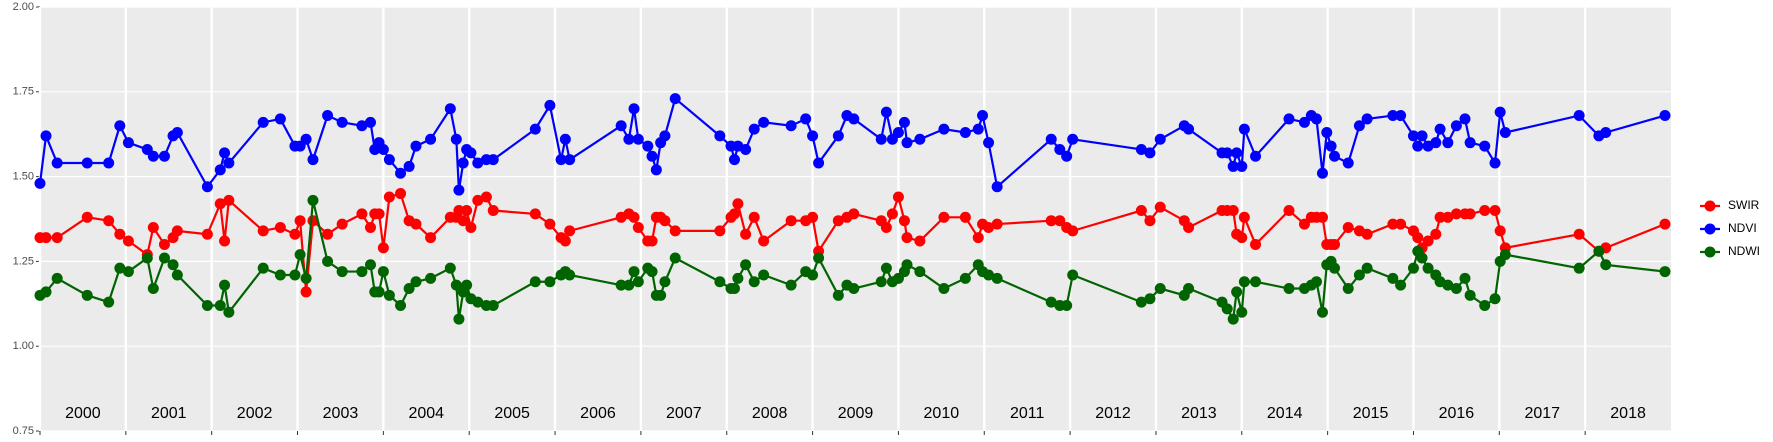 The width and height of the screenshot is (1773, 442). Describe the element at coordinates (341, 413) in the screenshot. I see `x-tick-label: 2003` at that location.